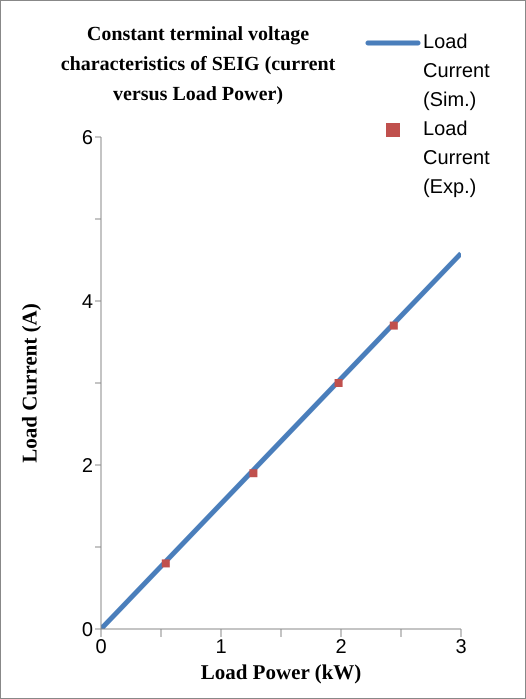 Image resolution: width=526 pixels, height=699 pixels. What do you see at coordinates (87, 302) in the screenshot?
I see `y-tick-label: 4` at bounding box center [87, 302].